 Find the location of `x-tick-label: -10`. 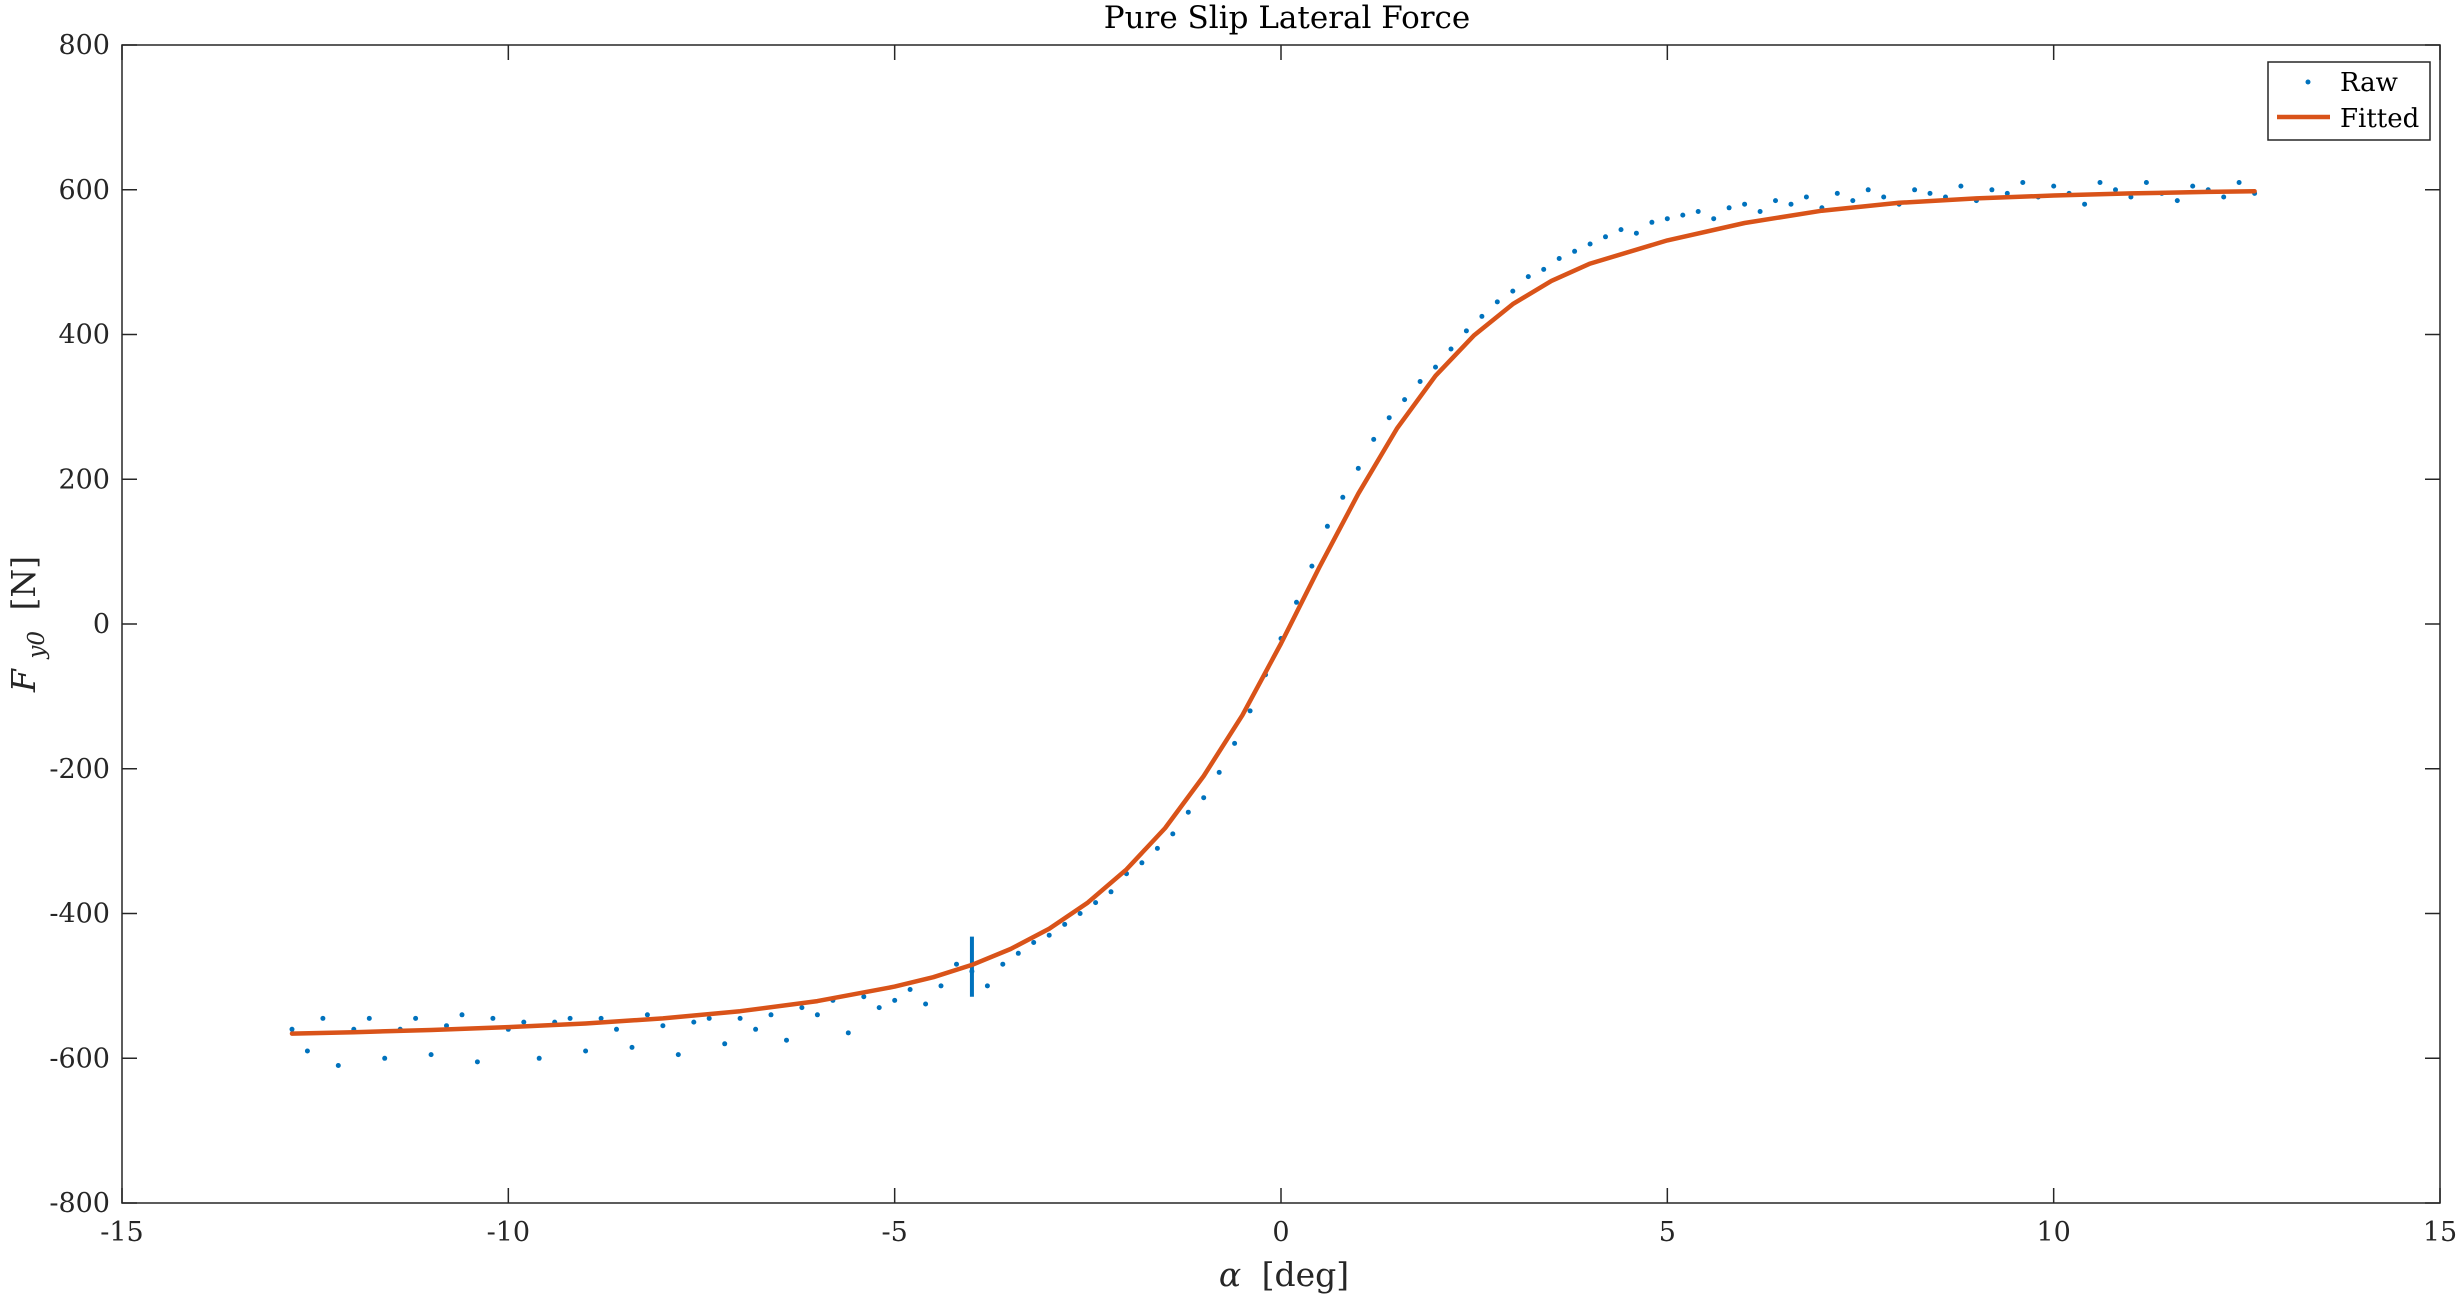

x-tick-label: -10 is located at coordinates (508, 1232).